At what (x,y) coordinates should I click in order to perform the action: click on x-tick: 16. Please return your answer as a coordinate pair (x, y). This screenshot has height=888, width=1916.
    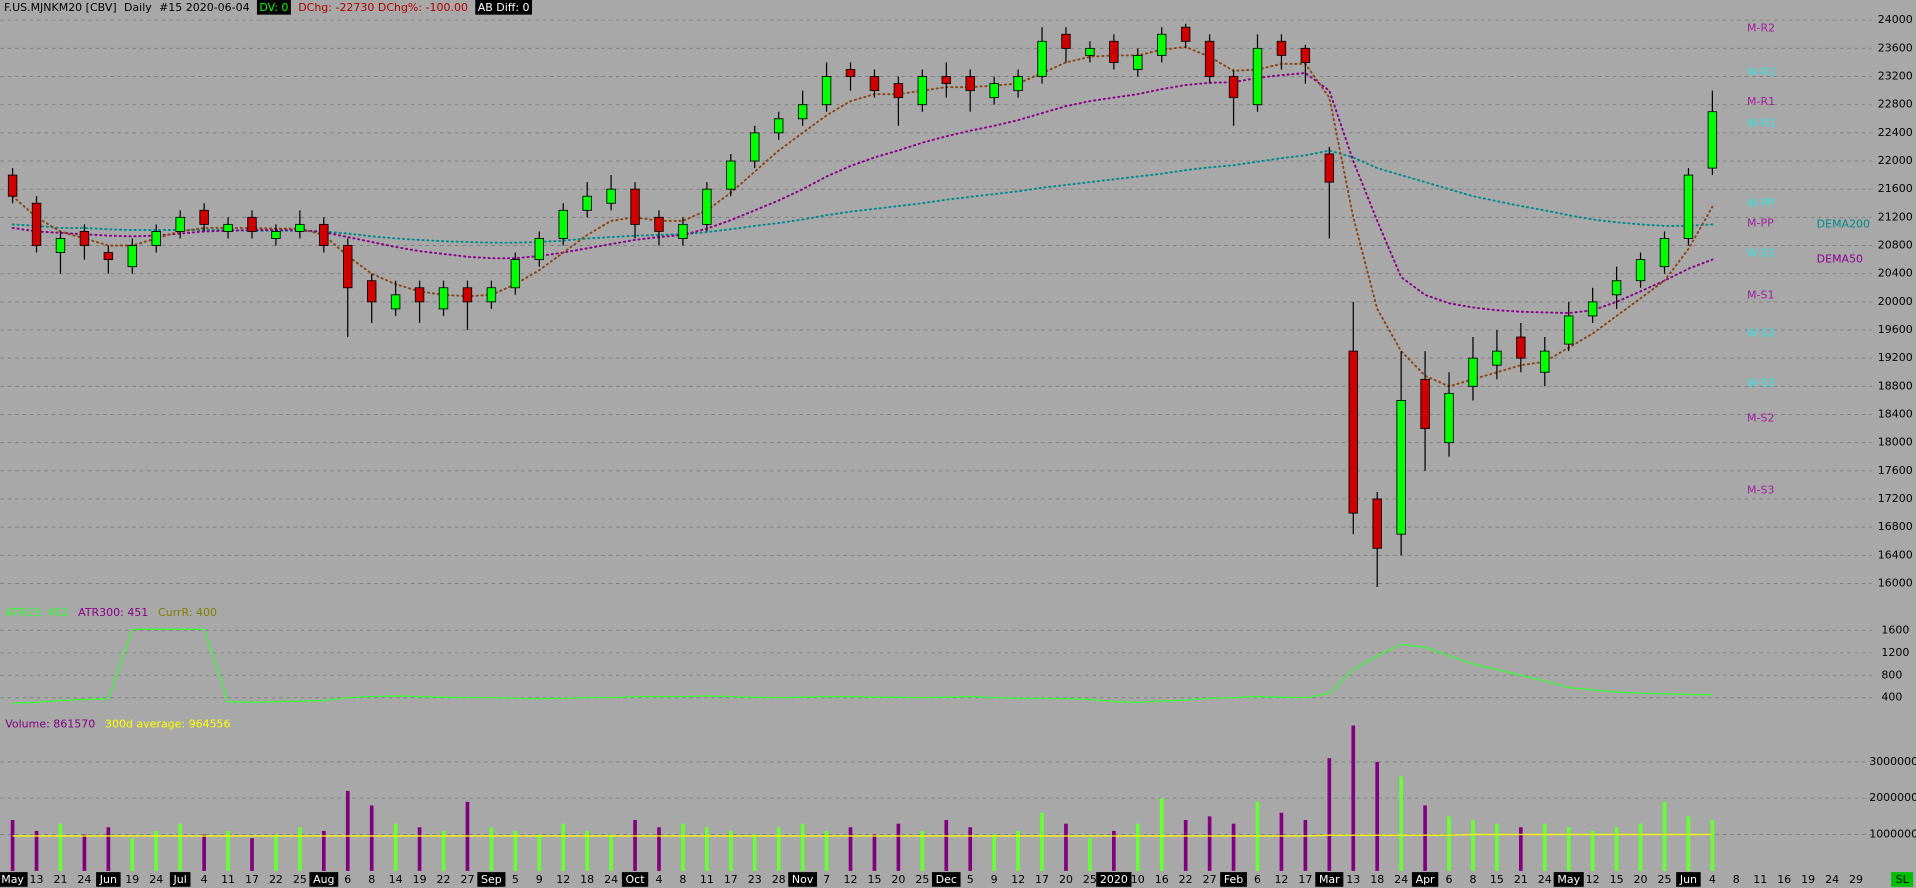
    Looking at the image, I should click on (1784, 879).